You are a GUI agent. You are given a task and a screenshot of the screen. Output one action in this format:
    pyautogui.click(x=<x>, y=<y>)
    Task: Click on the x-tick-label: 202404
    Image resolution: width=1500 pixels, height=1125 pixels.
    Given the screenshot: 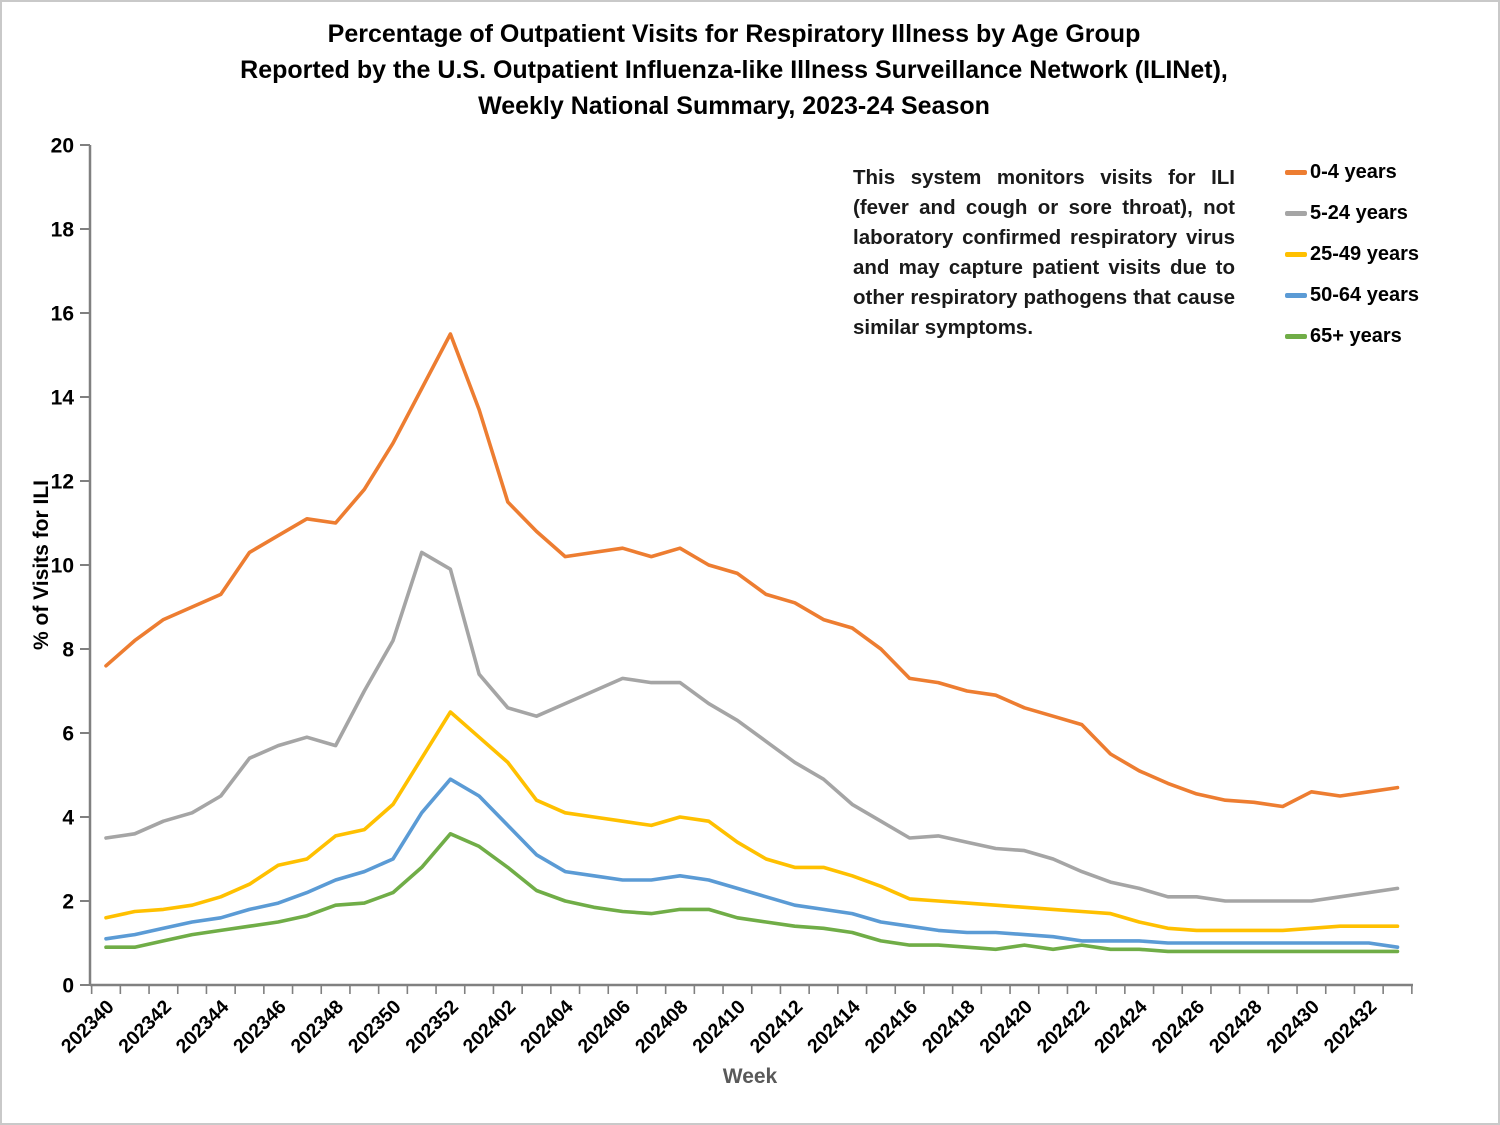 What is the action you would take?
    pyautogui.click(x=547, y=1027)
    